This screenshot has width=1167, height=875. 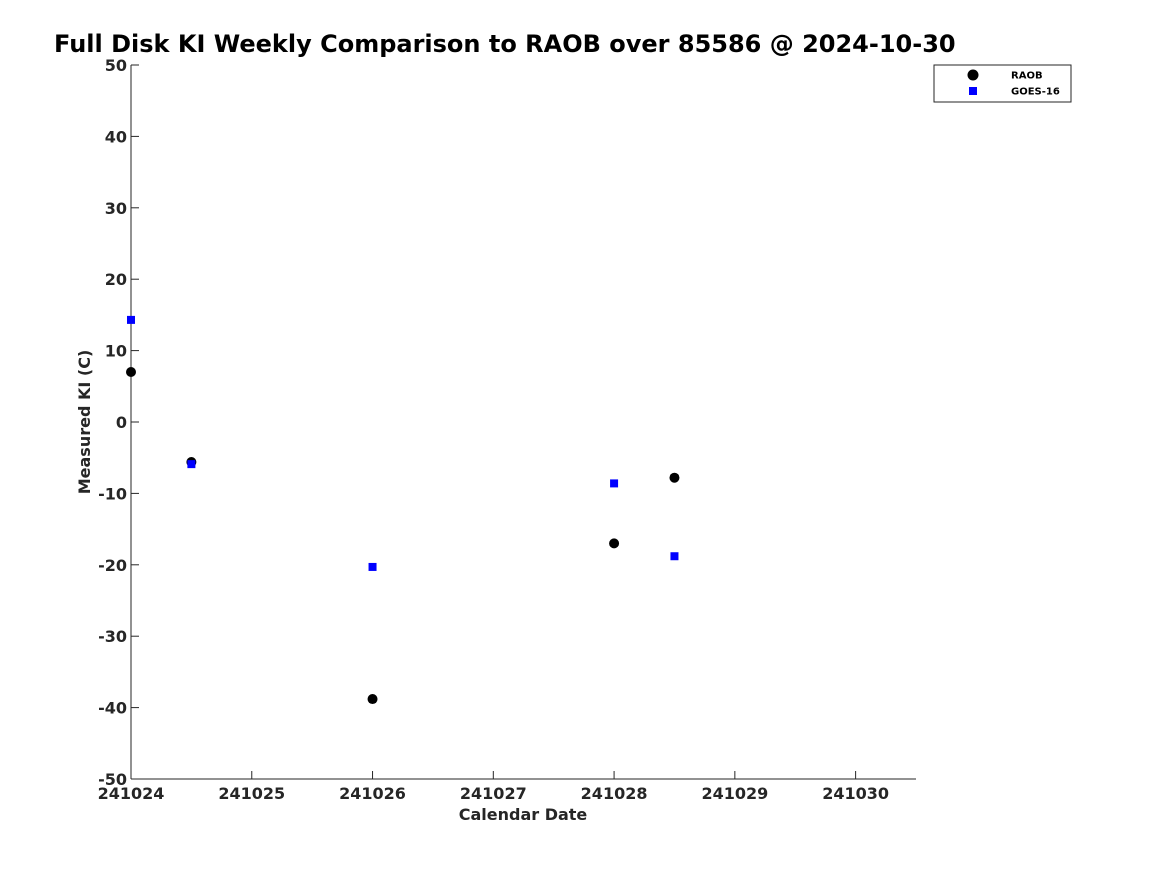 I want to click on legend: RAOB GOES-16, so click(x=1002, y=83).